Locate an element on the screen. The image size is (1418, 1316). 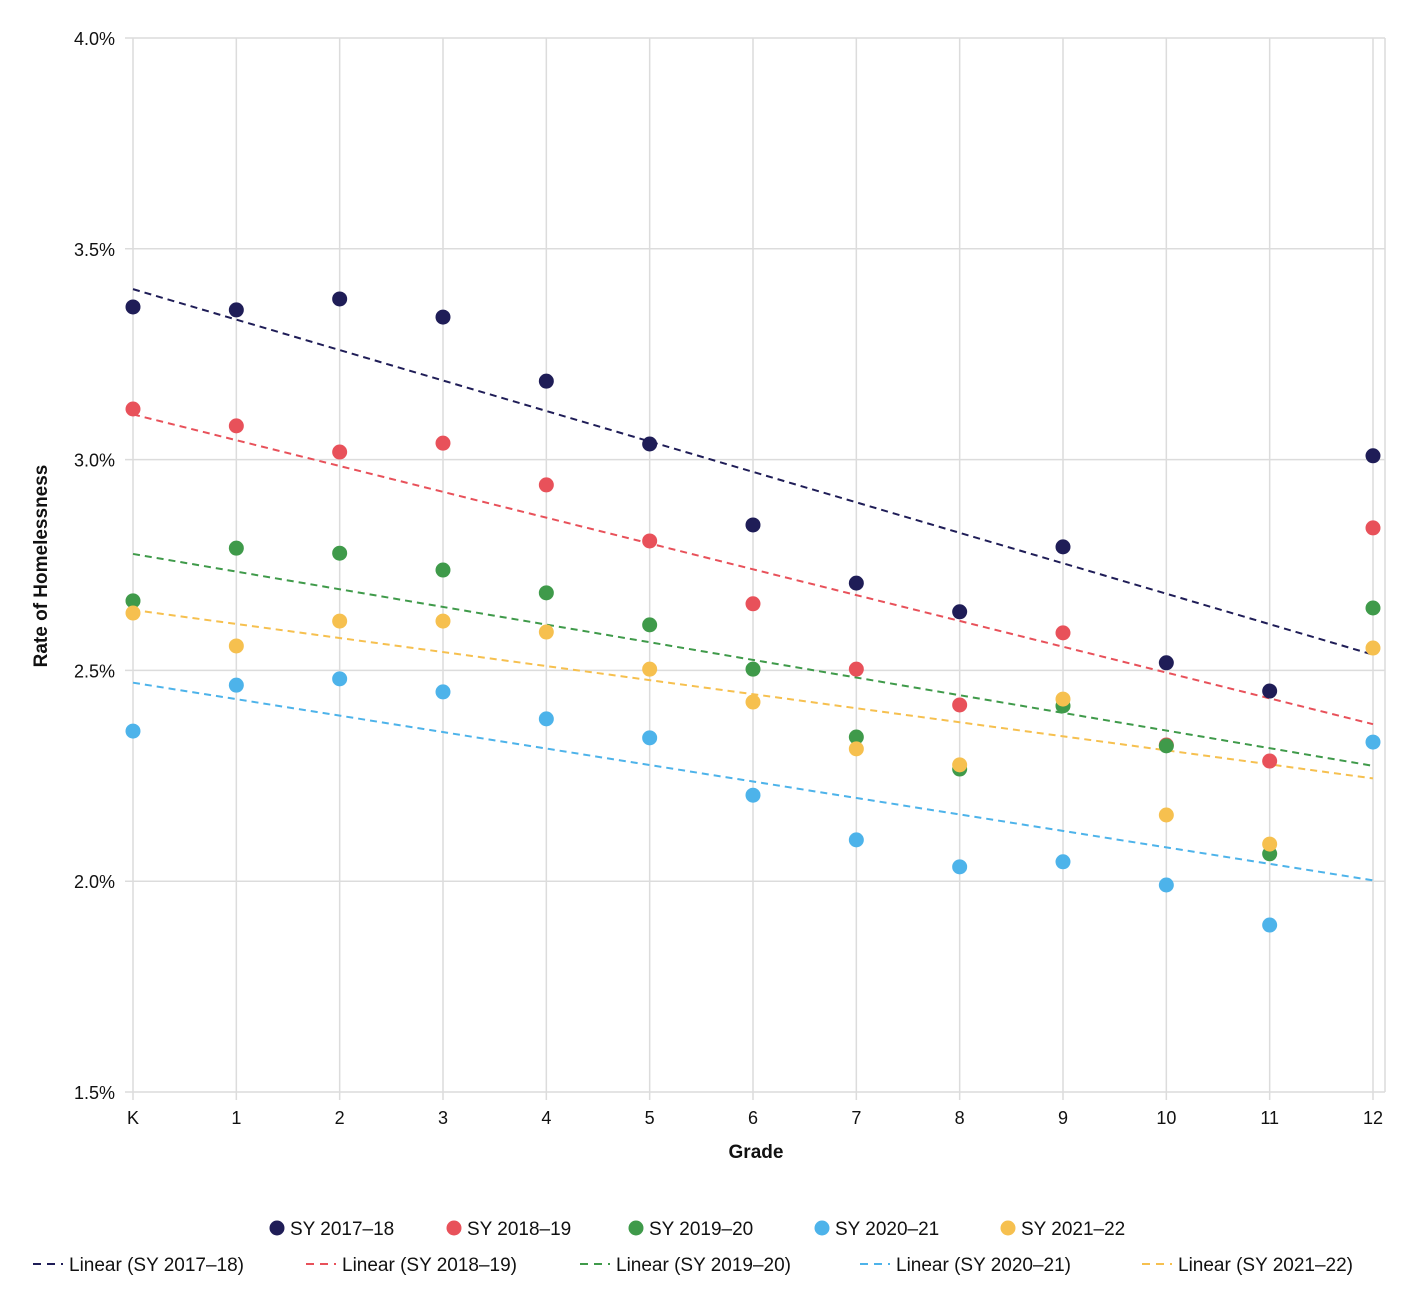
x-tick-label: 4 is located at coordinates (546, 1118).